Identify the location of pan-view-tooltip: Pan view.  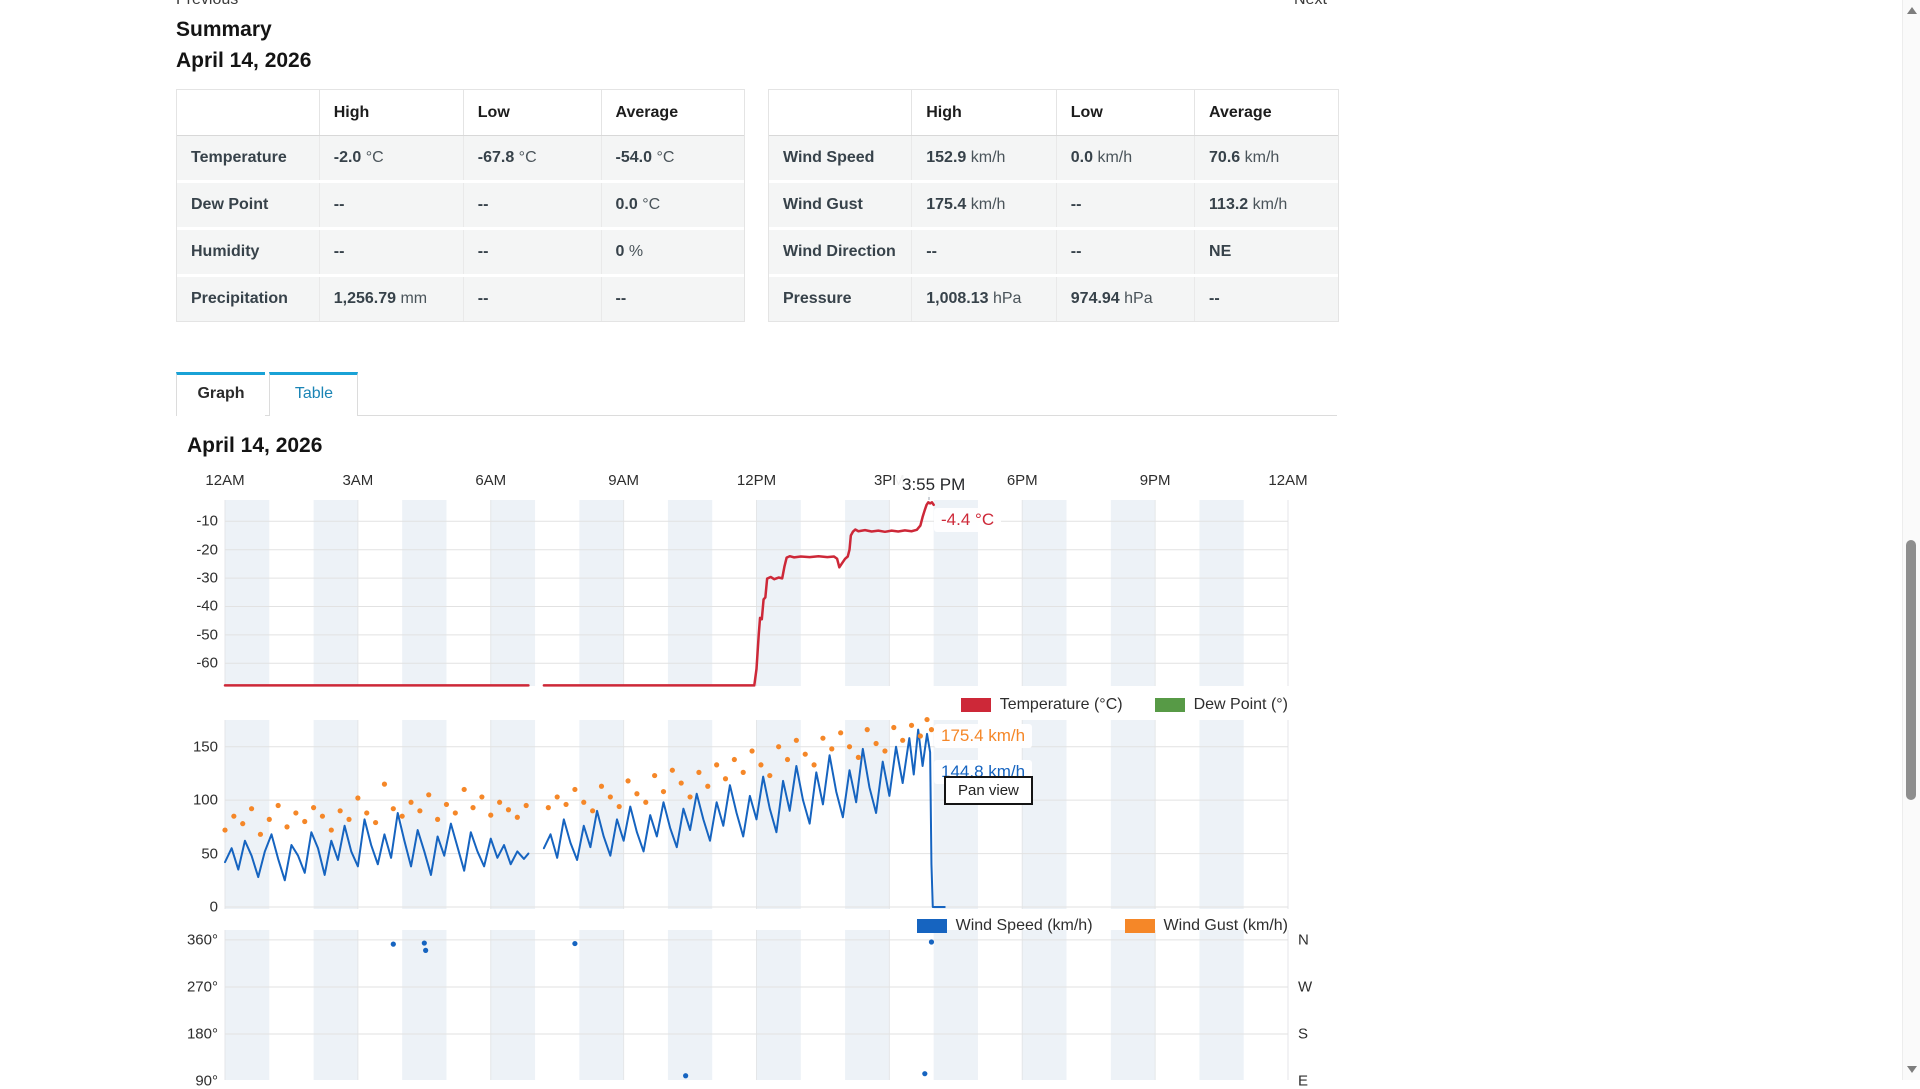
(988, 790).